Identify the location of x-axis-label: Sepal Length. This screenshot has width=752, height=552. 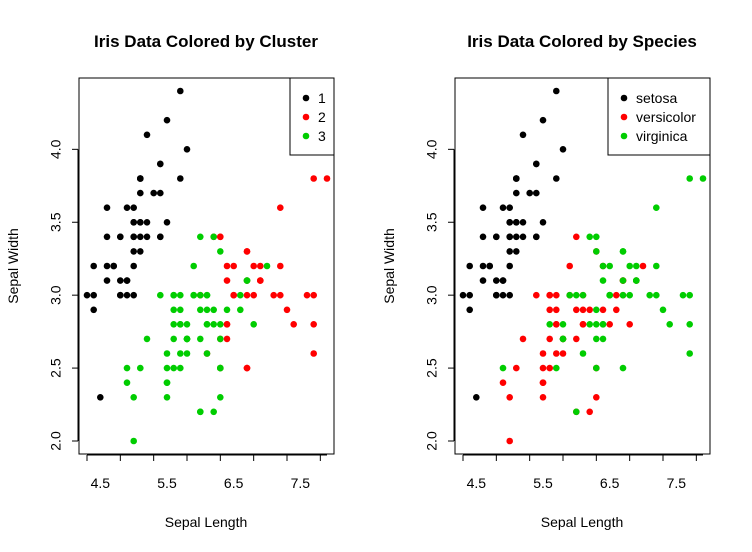
(582, 522).